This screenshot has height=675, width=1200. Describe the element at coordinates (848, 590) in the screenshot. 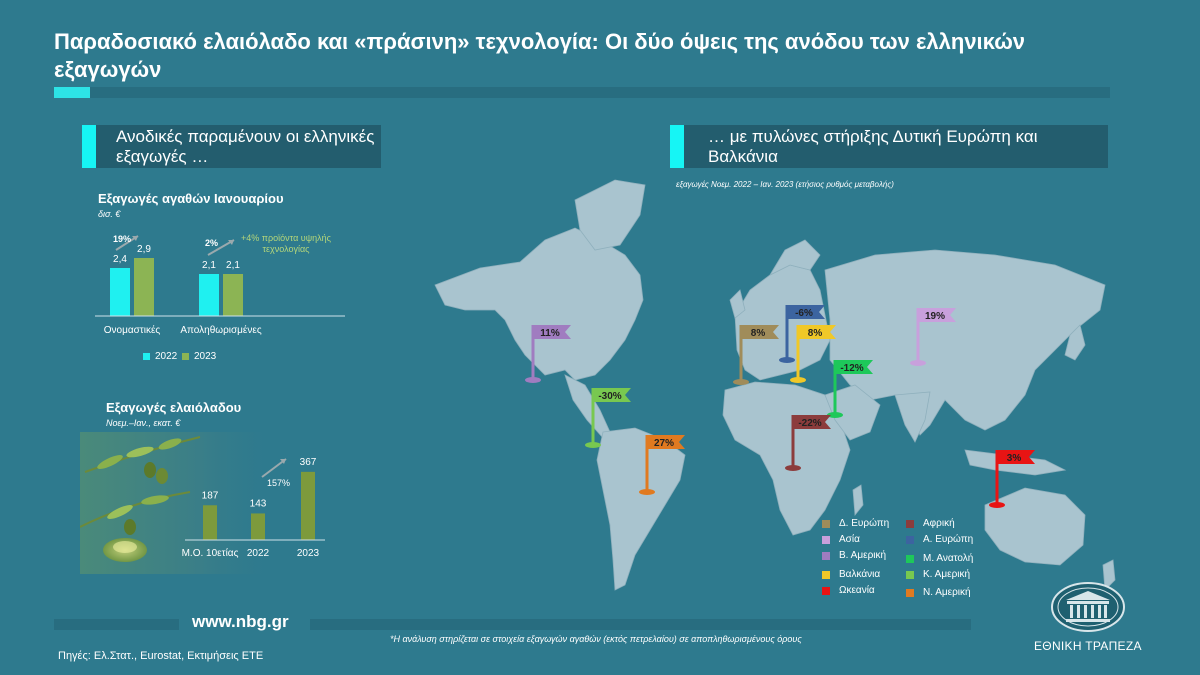

I see `map-legend-item: Ωκεανία` at that location.